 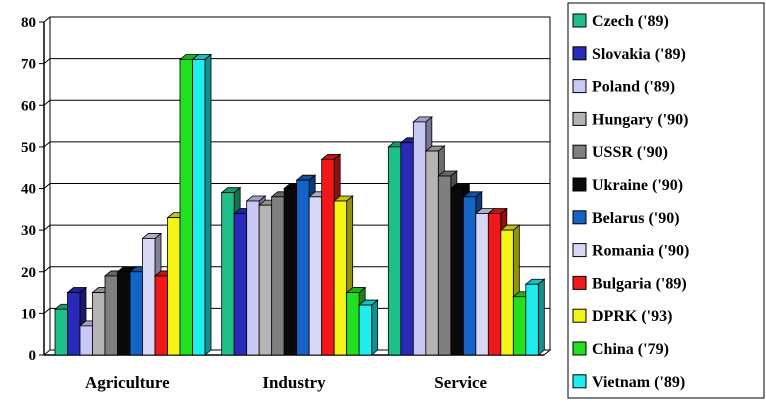 What do you see at coordinates (640, 119) in the screenshot?
I see `legend-label: Hungary ('90)` at bounding box center [640, 119].